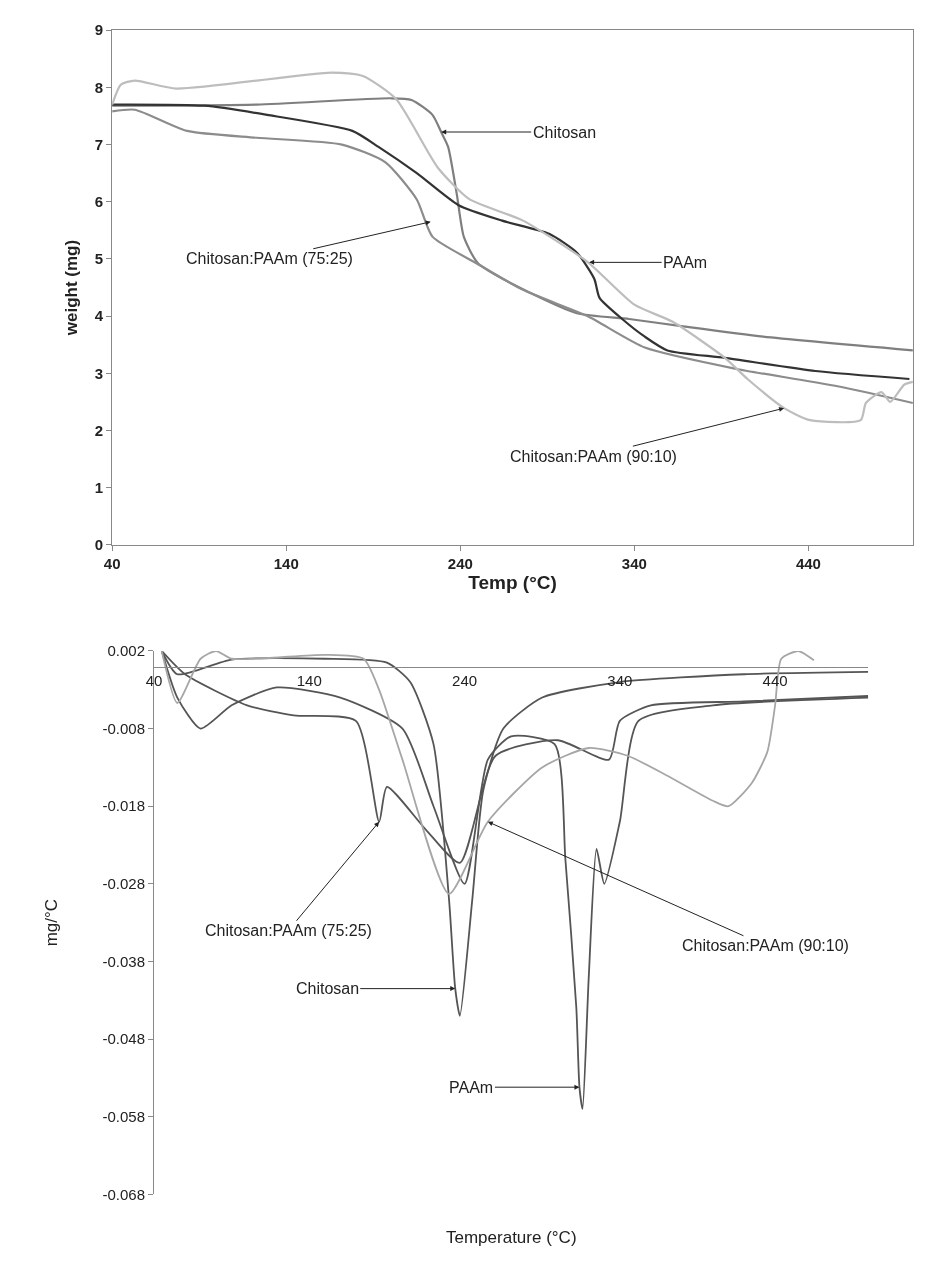 The height and width of the screenshot is (1266, 938). I want to click on x-axis-title: Temperature (°C), so click(511, 1237).